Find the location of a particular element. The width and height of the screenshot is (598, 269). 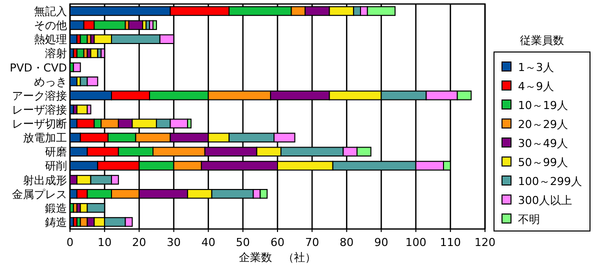

x-tick-label: 60 is located at coordinates (277, 242).